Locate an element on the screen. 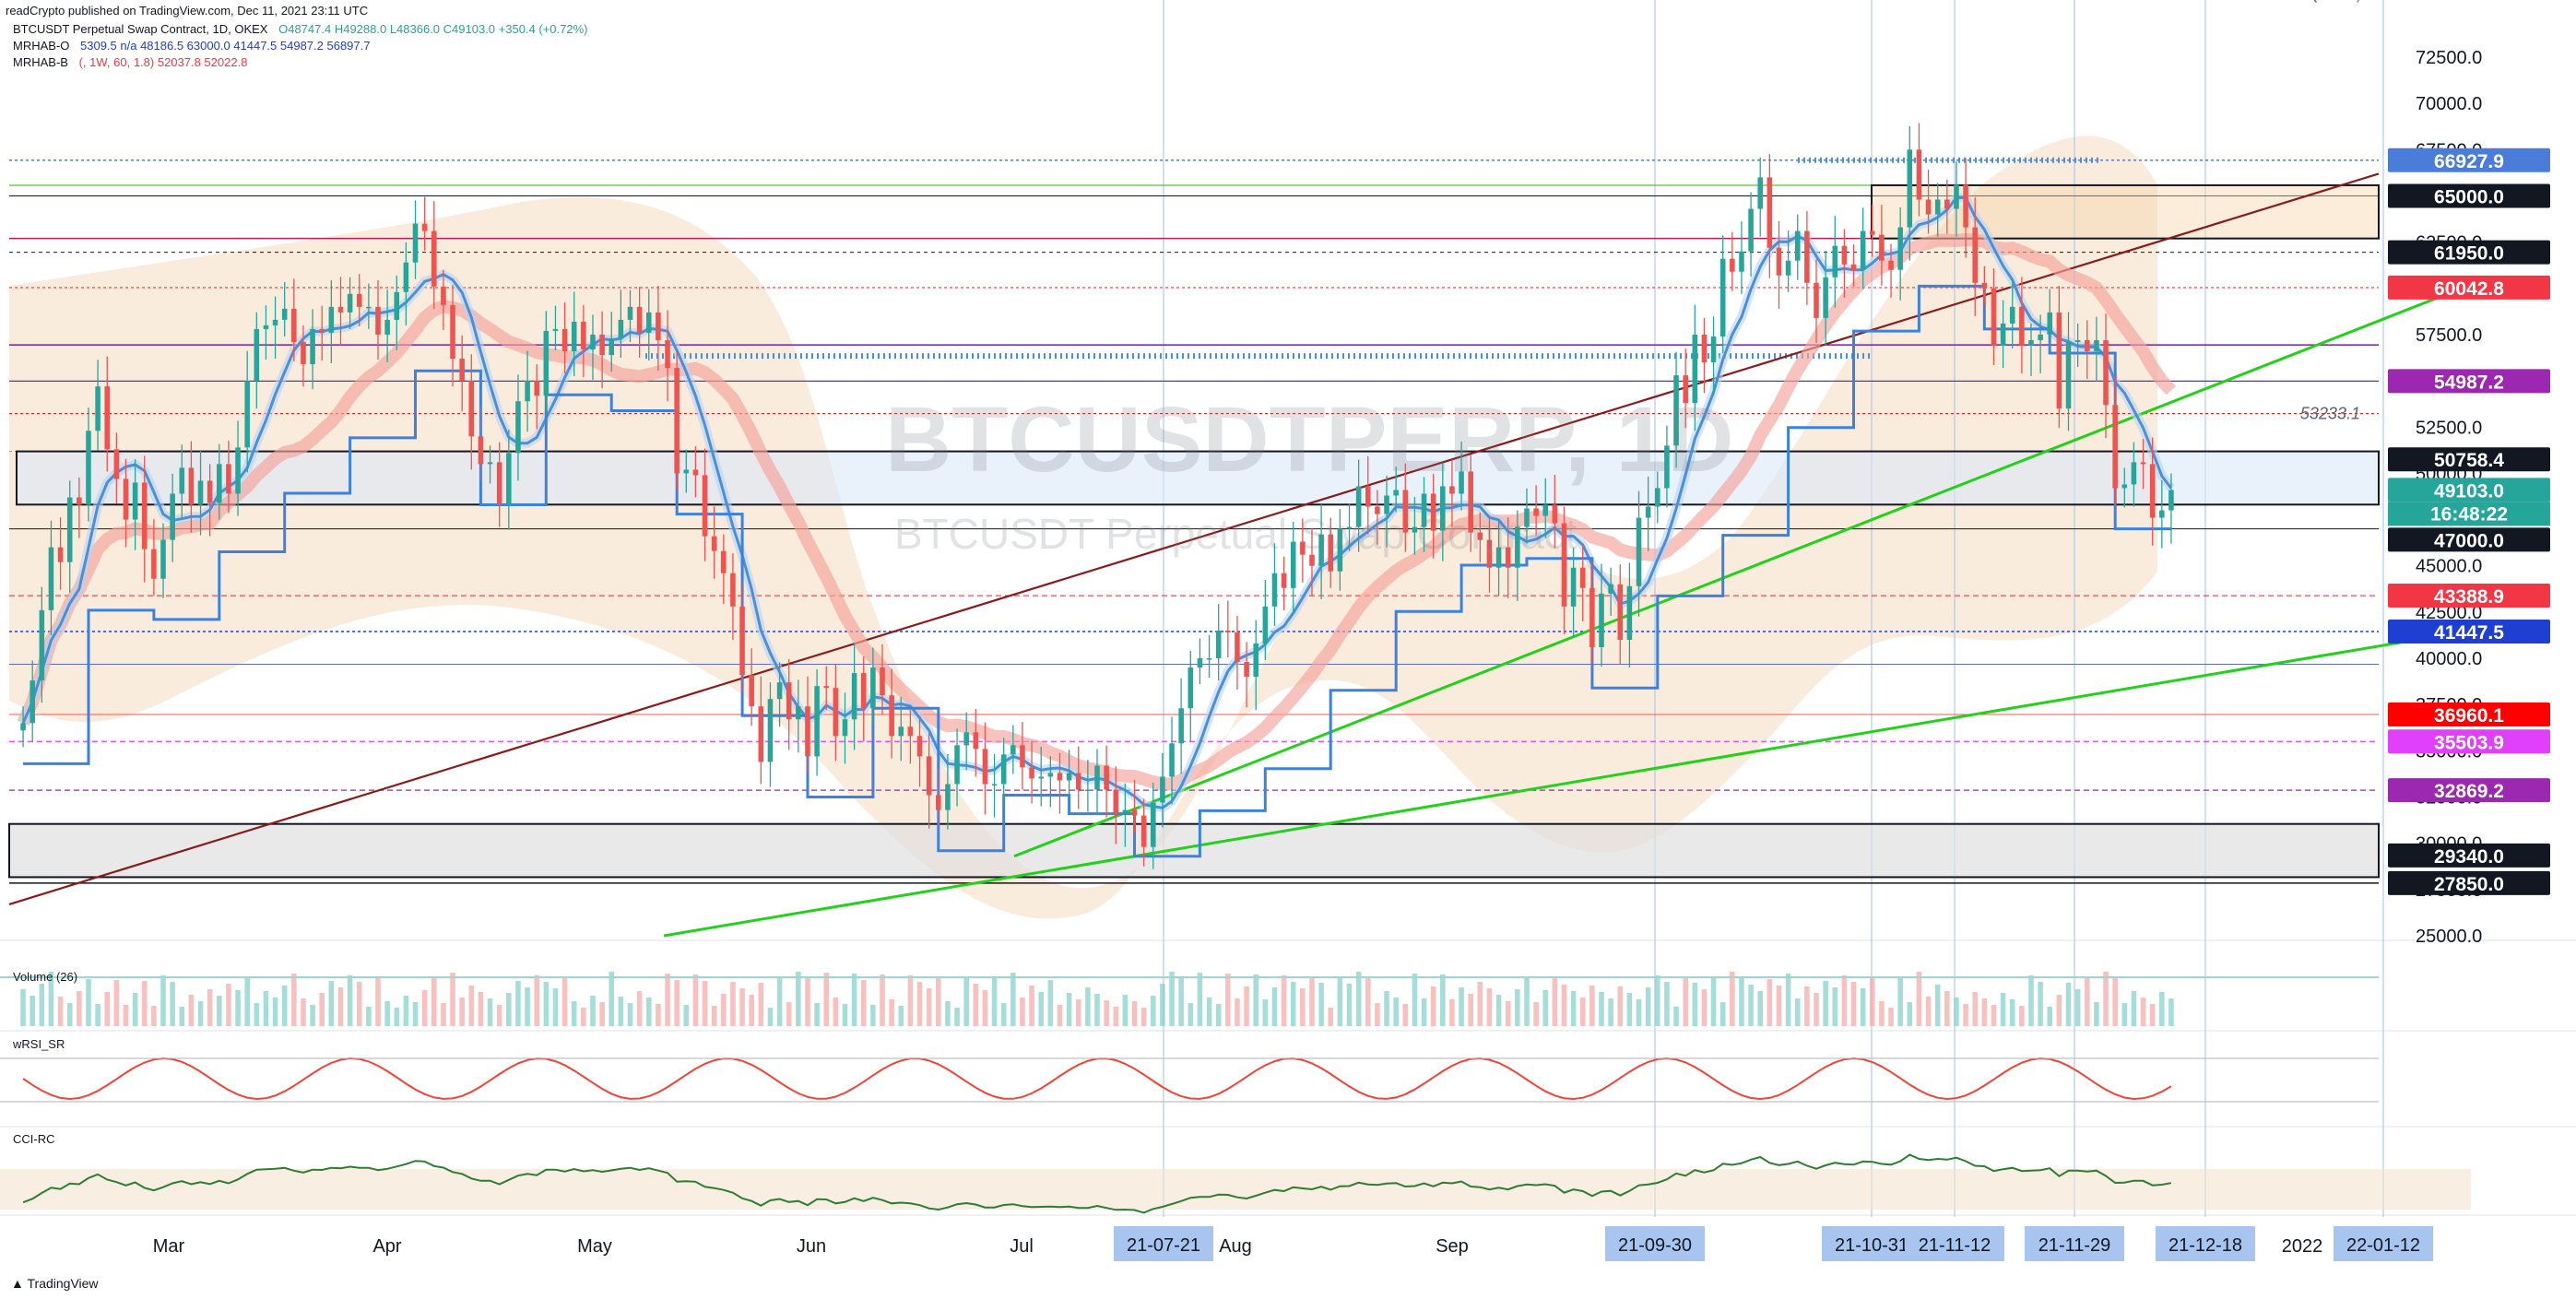  highlighted-date-box is located at coordinates (1954, 1243).